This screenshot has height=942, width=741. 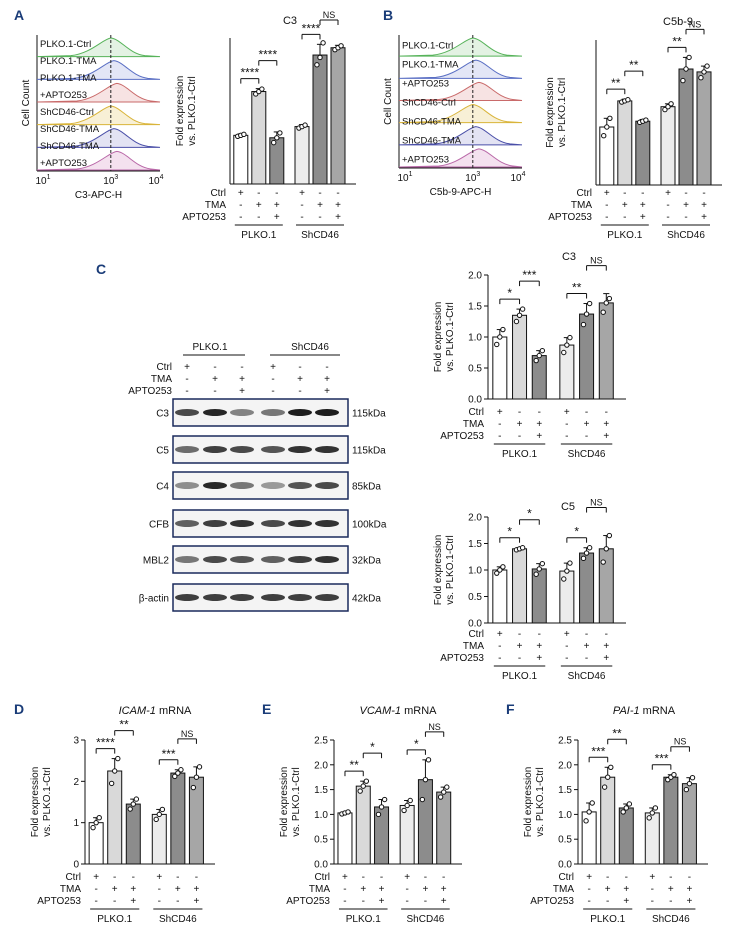 What do you see at coordinates (321, 741) in the screenshot?
I see `y-tick-label: 2.5` at bounding box center [321, 741].